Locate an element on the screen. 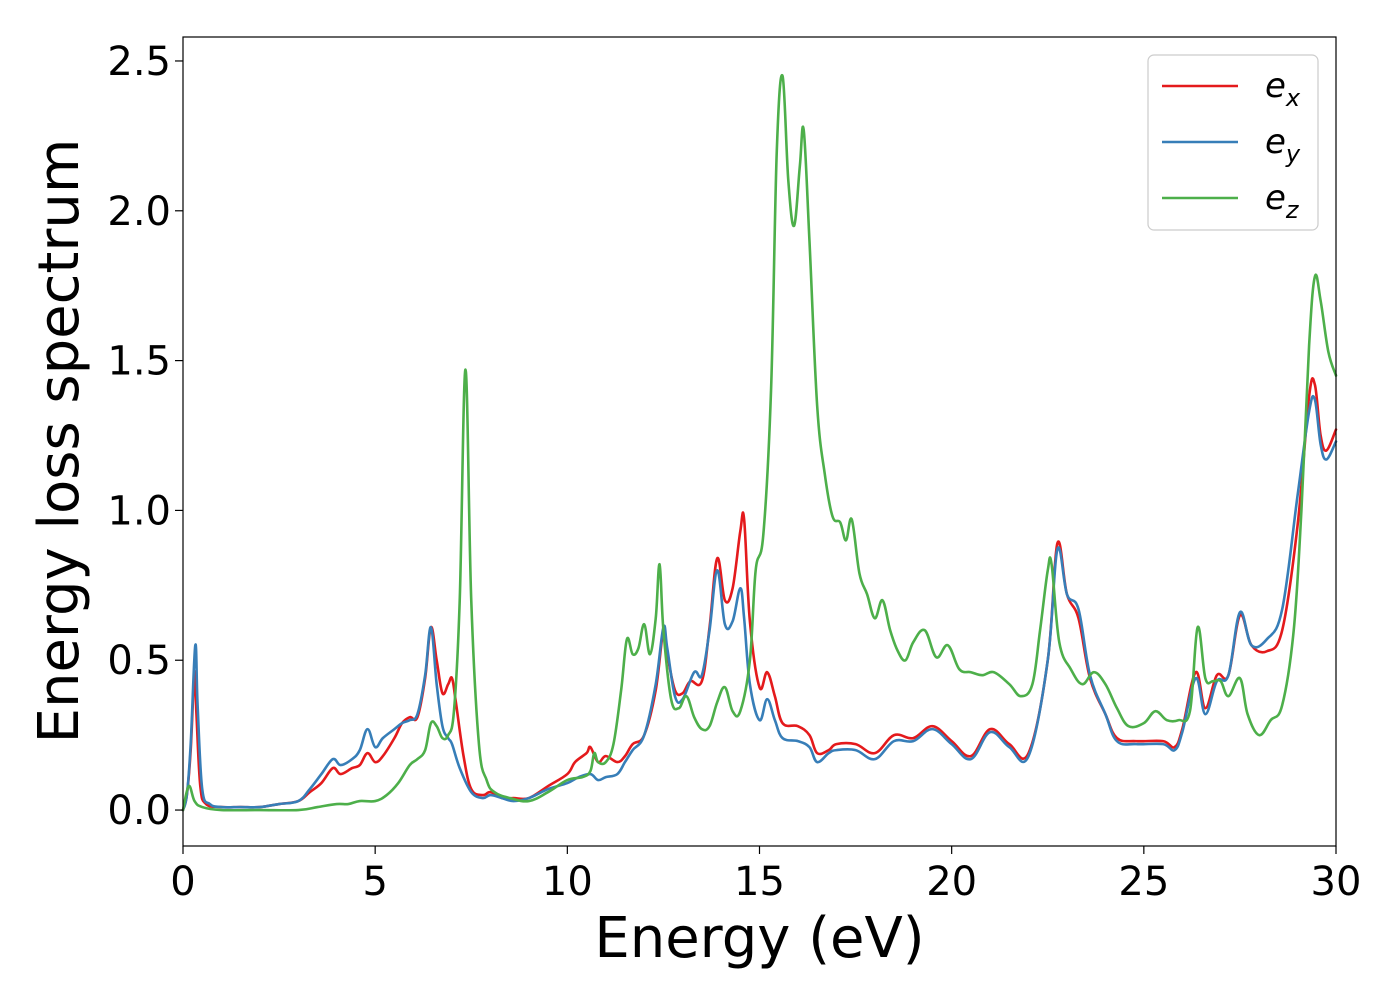  x-tick-label: 25 is located at coordinates (1143, 882).